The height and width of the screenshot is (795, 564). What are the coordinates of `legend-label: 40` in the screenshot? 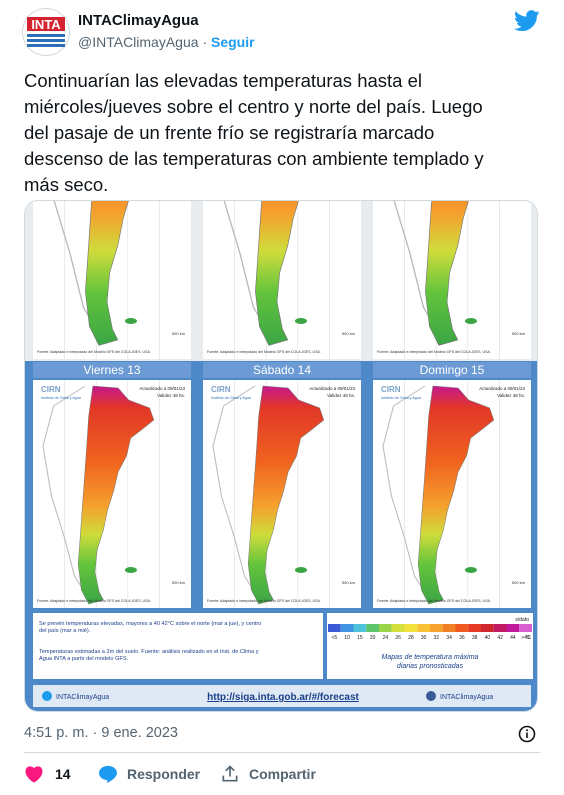 It's located at (488, 638).